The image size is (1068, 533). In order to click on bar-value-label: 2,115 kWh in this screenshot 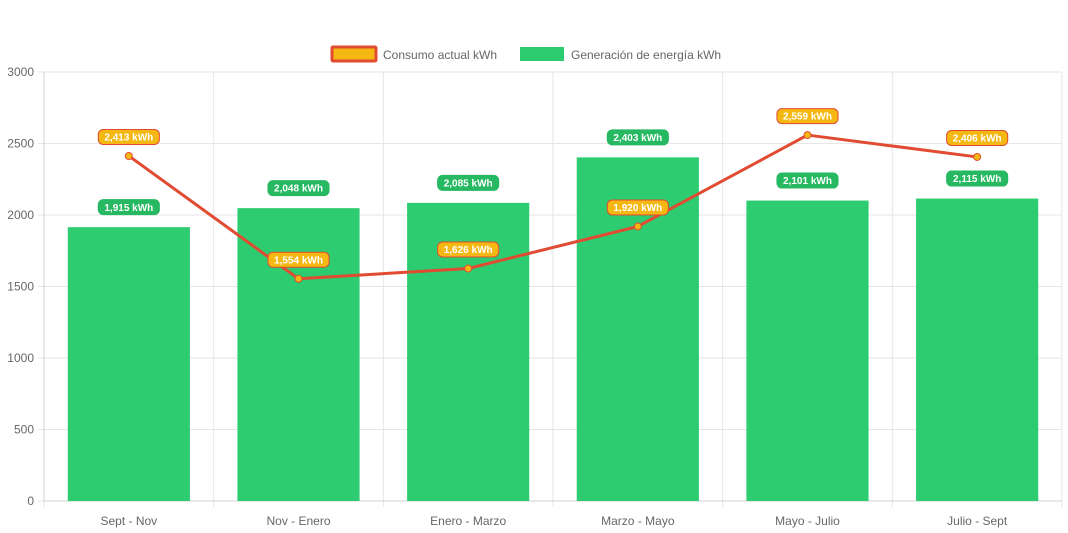, I will do `click(977, 178)`.